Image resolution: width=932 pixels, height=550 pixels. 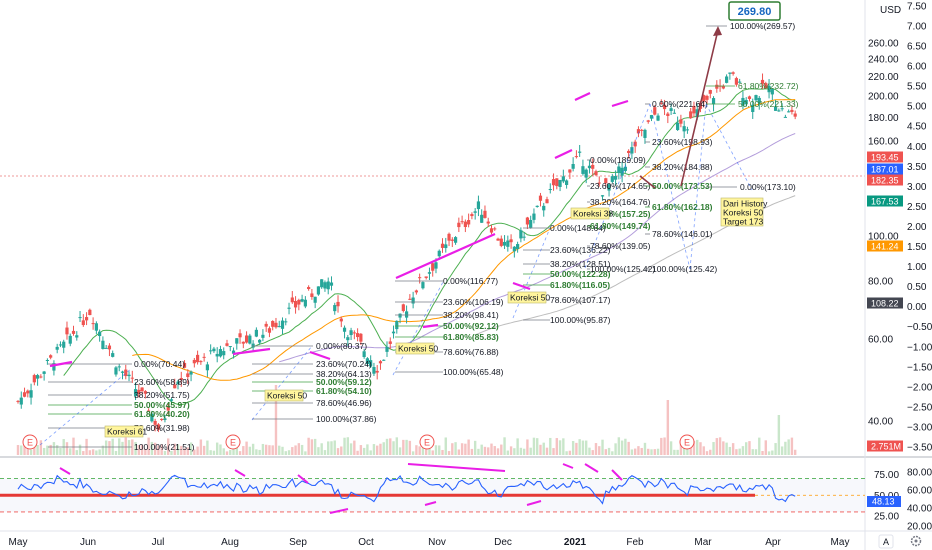 I want to click on fib-level-label: 100.00%(21.51), so click(x=164, y=447).